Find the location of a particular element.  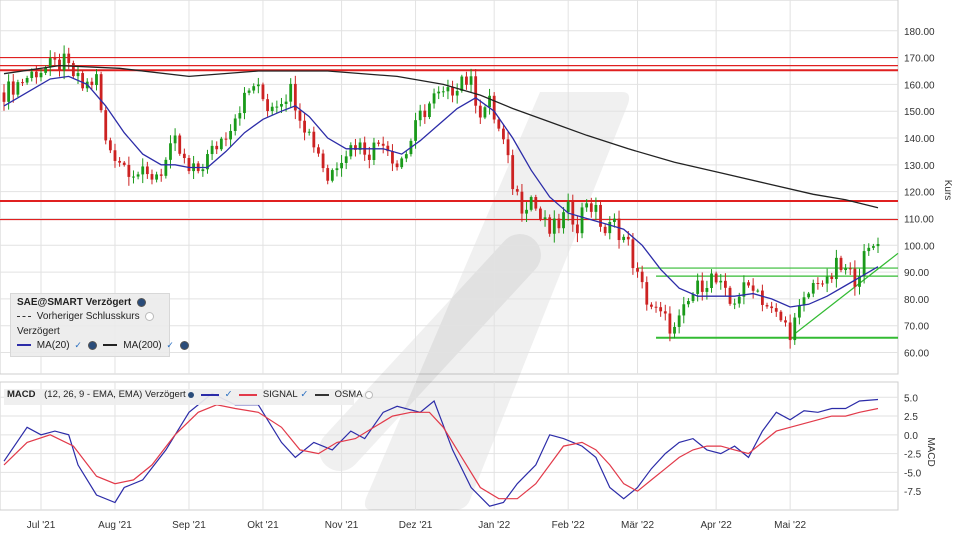

x-tick-label: Apr '22 is located at coordinates (716, 525).